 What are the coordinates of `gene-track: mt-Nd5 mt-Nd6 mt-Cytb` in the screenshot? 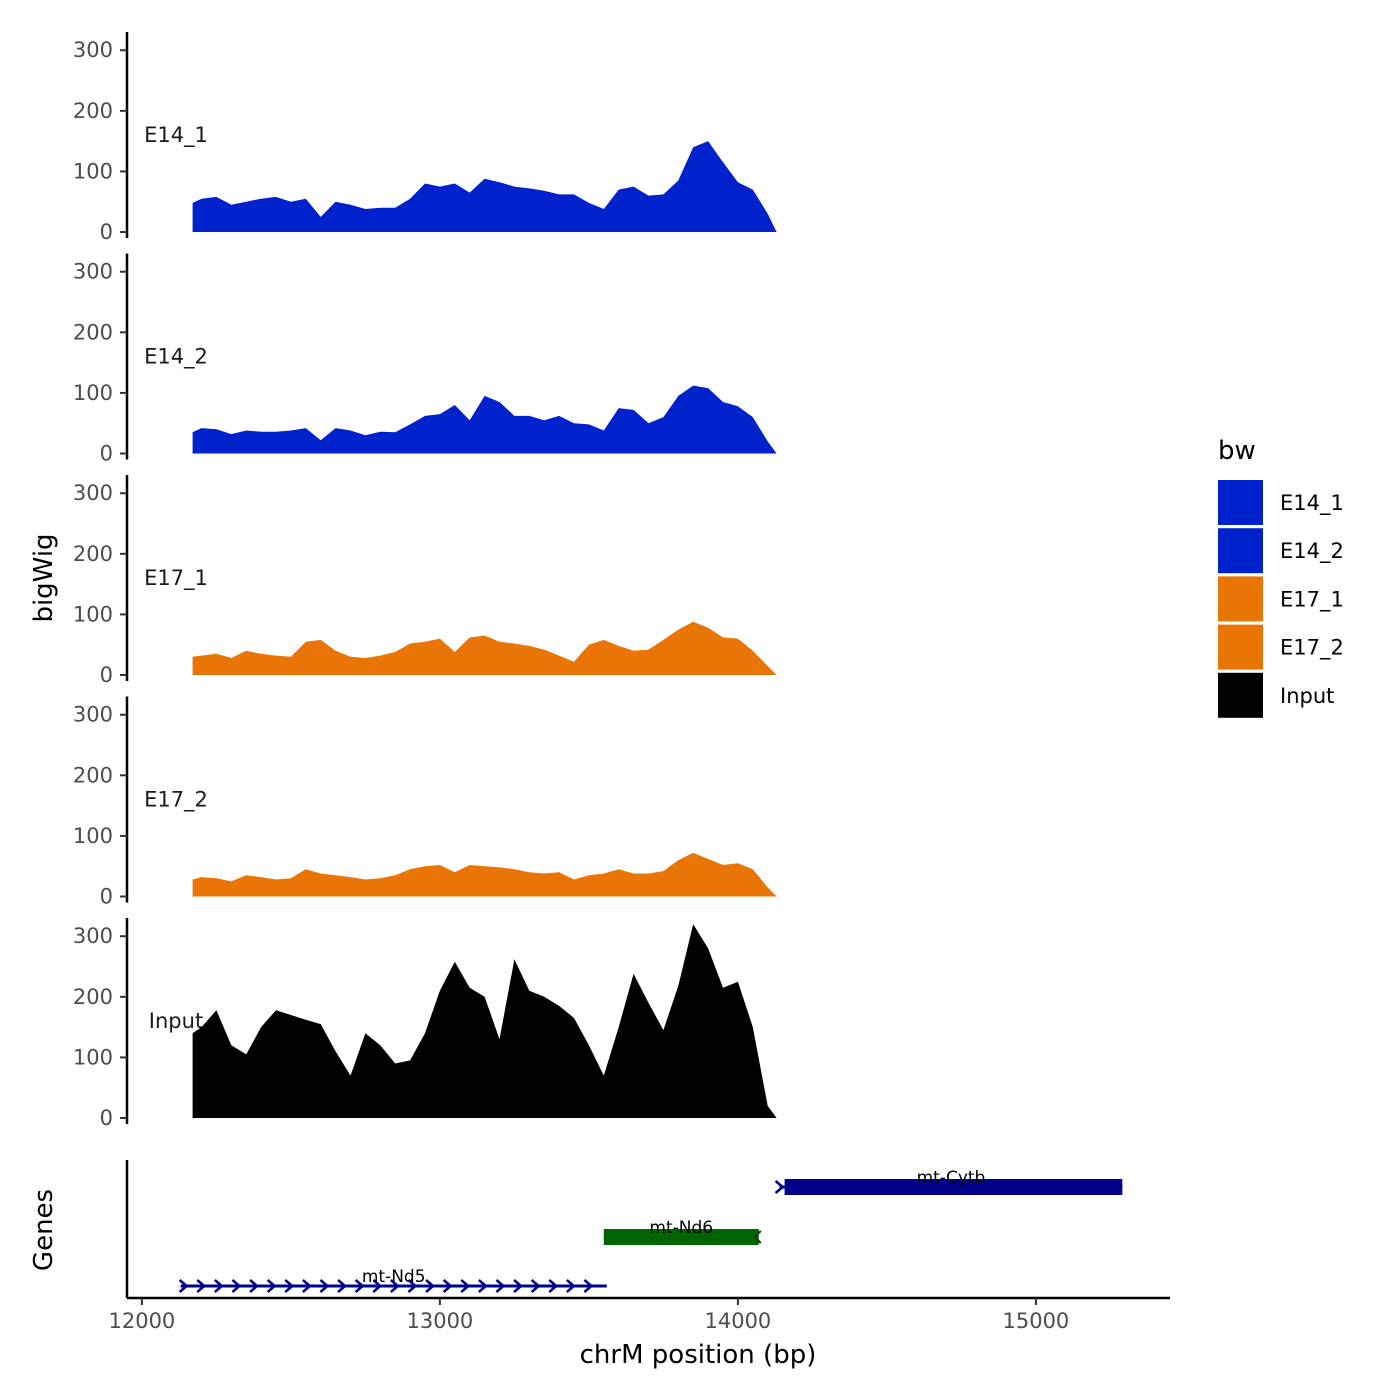 It's located at (624, 1229).